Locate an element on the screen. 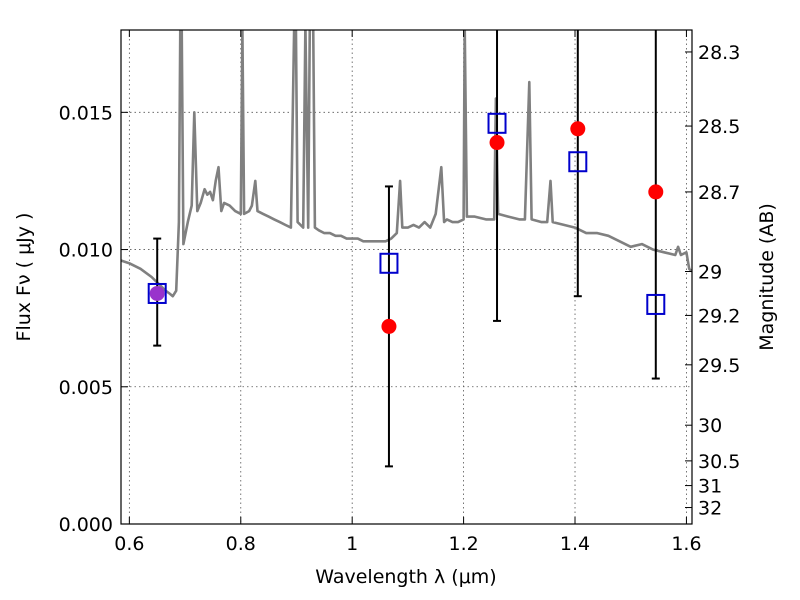  mag-tick-label: 28.7 is located at coordinates (719, 193).